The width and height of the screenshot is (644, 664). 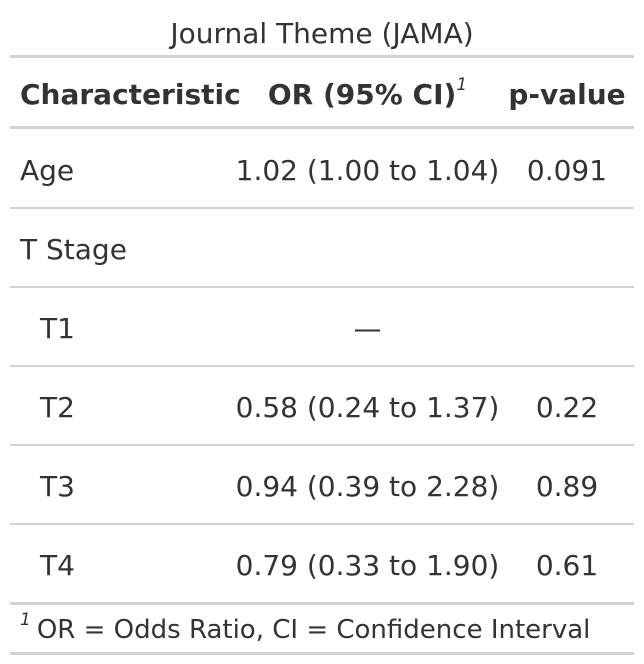 I want to click on row-label: T2, so click(x=57, y=407).